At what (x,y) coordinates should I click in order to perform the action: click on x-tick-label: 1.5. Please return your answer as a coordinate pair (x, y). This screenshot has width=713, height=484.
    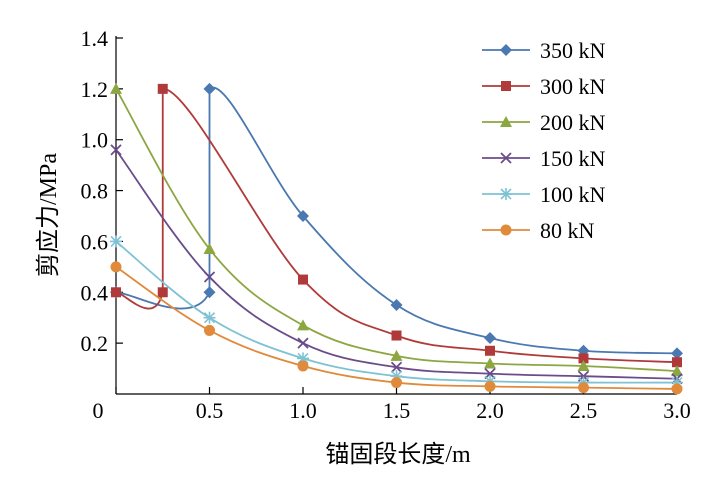
    Looking at the image, I should click on (397, 410).